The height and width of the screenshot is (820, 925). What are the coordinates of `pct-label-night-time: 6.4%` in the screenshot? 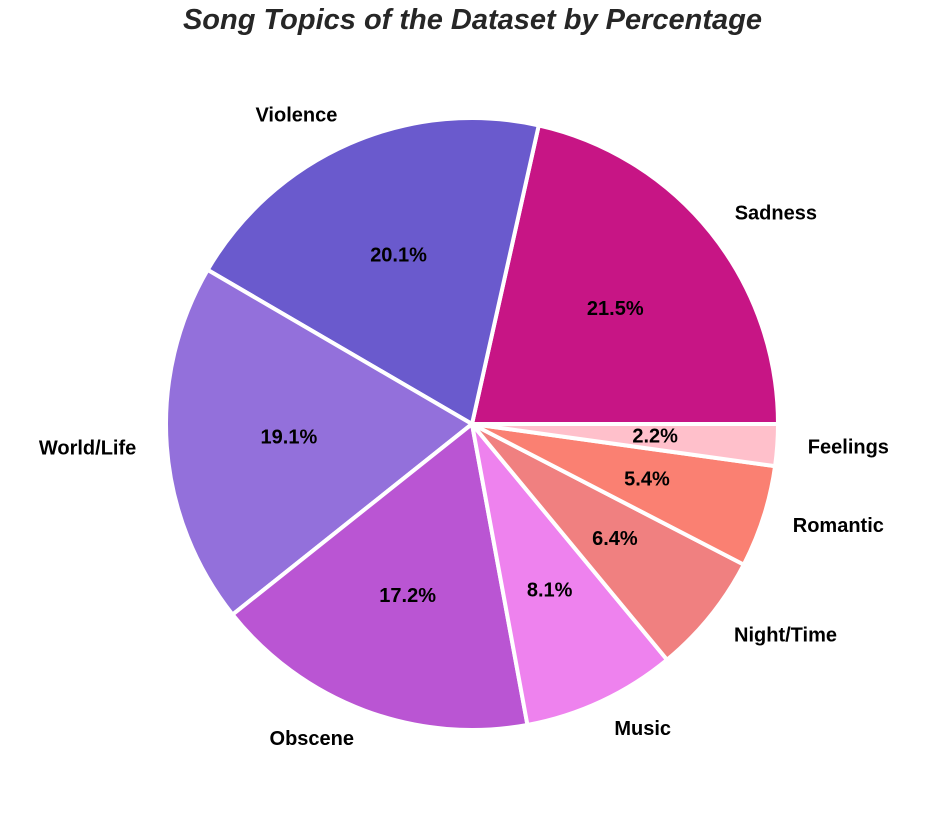 It's located at (615, 539).